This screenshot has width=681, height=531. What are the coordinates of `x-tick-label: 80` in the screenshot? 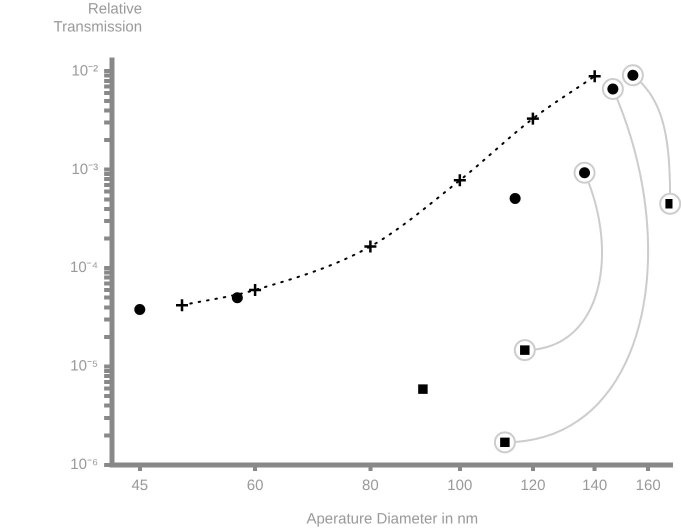 It's located at (370, 485).